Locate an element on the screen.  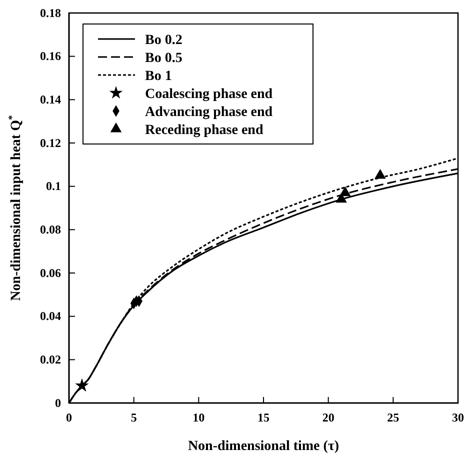
legend-label: Coalescing phase end is located at coordinates (209, 94).